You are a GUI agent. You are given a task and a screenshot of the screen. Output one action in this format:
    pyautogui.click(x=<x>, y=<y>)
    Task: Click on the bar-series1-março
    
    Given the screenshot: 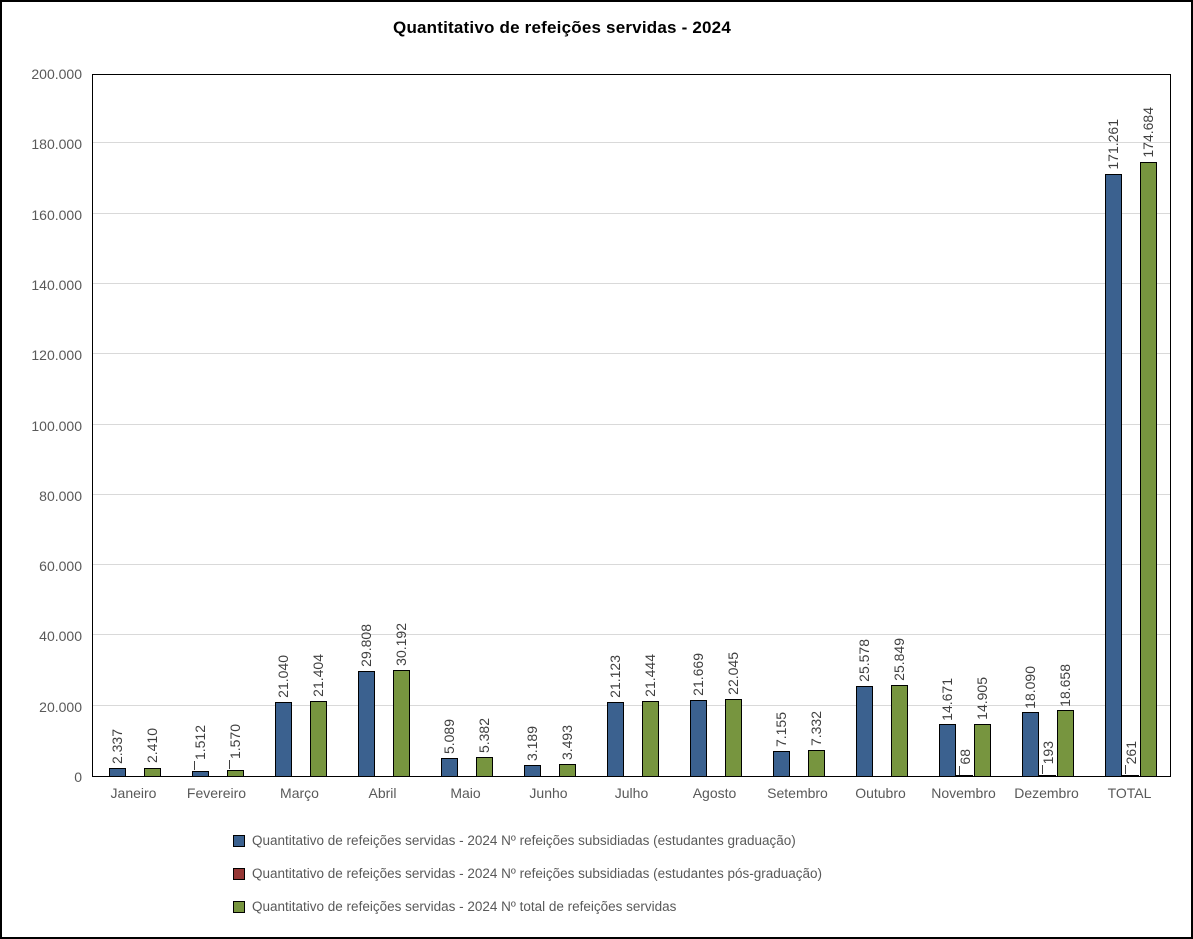 What is the action you would take?
    pyautogui.click(x=283, y=739)
    